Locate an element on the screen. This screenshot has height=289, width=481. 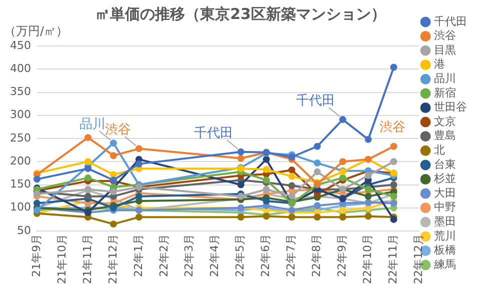
x-tick-label: 21年11月 is located at coordinates (87, 259).